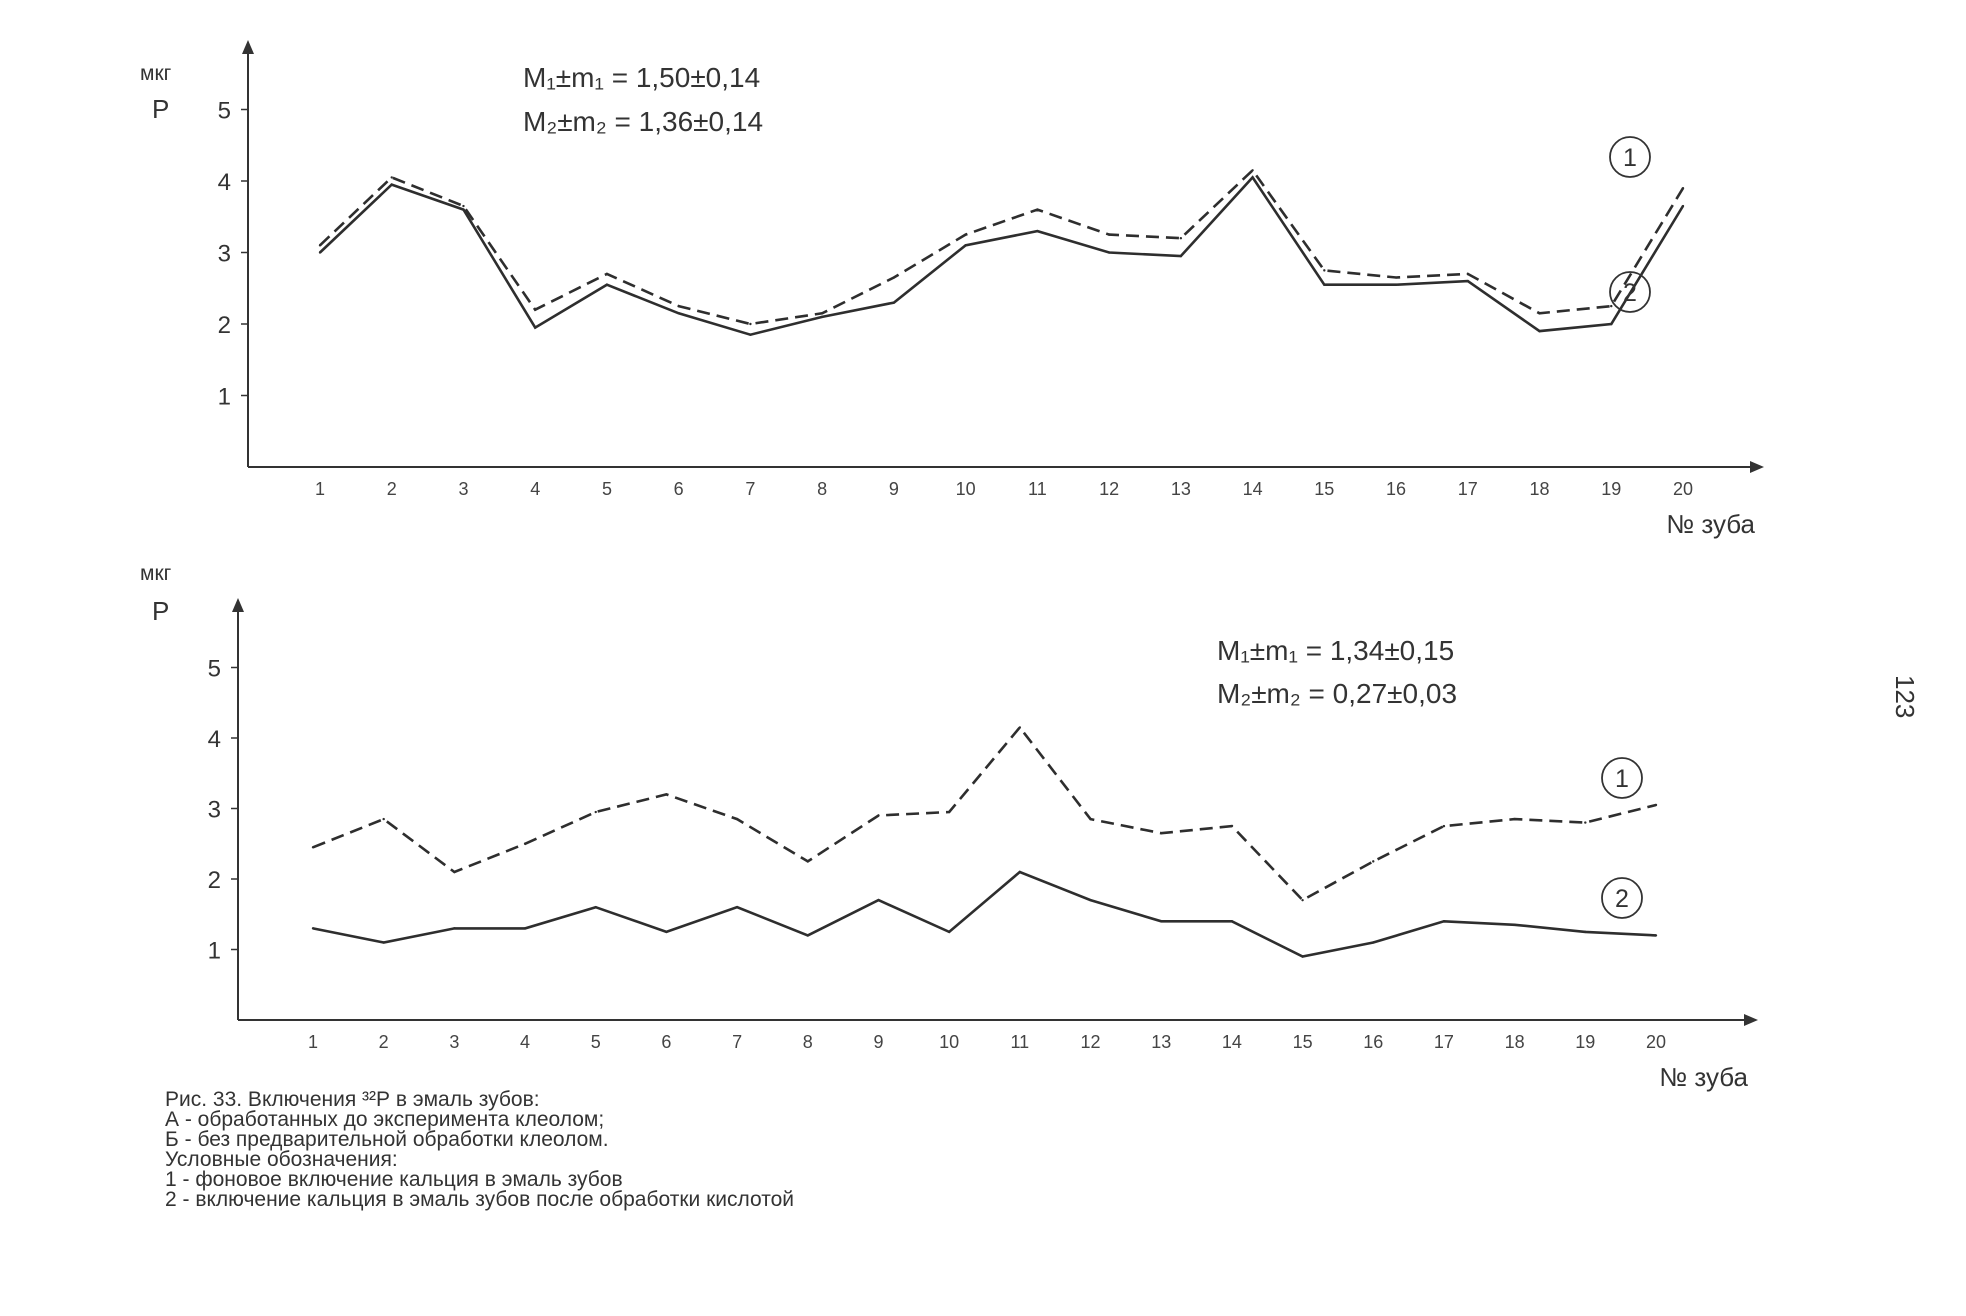 The width and height of the screenshot is (1966, 1316). What do you see at coordinates (643, 121) in the screenshot?
I see `stats-annotation: M₂±m₂ = 1,36±0,14` at bounding box center [643, 121].